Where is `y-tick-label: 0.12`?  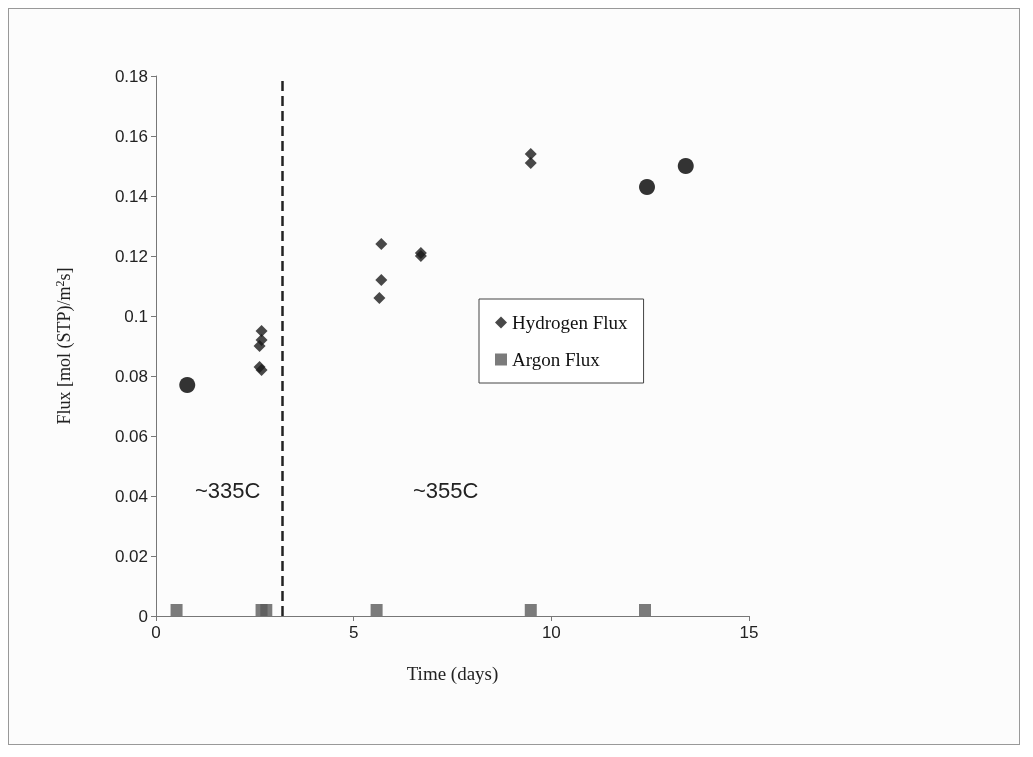
y-tick-label: 0.12 is located at coordinates (131, 256).